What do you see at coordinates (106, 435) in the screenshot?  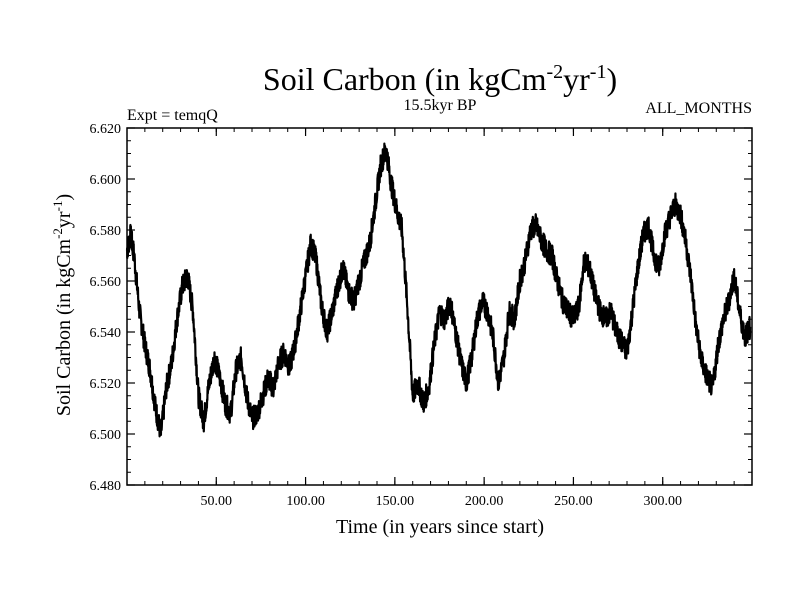 I see `y-tick-label: 6.500` at bounding box center [106, 435].